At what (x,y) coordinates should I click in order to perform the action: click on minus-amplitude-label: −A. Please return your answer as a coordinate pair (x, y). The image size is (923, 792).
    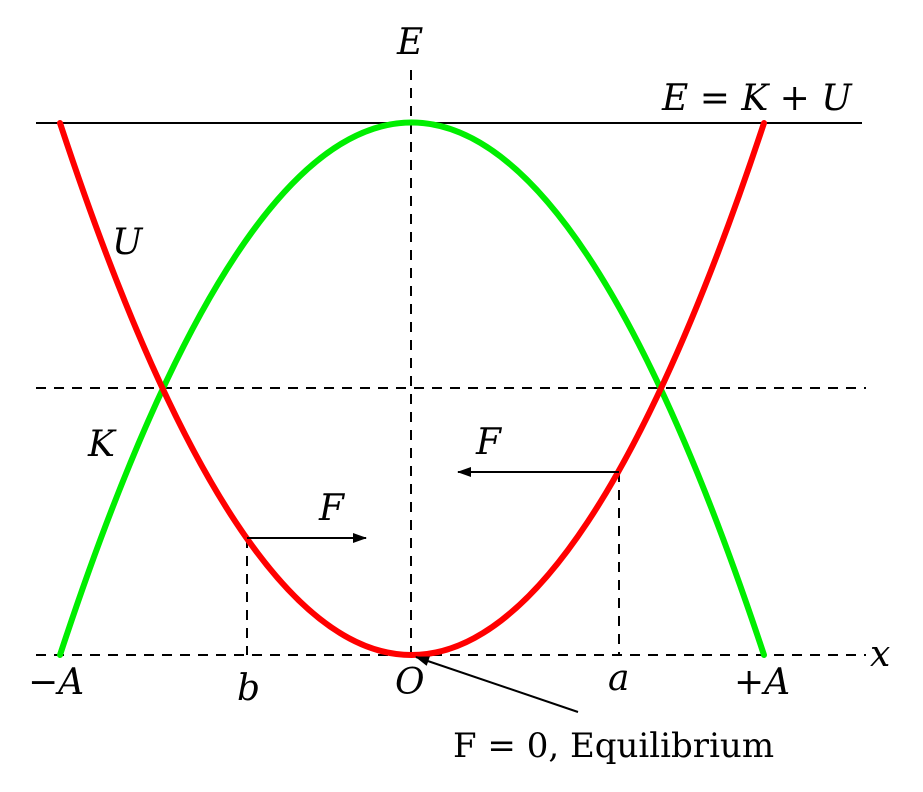
    Looking at the image, I should click on (56, 682).